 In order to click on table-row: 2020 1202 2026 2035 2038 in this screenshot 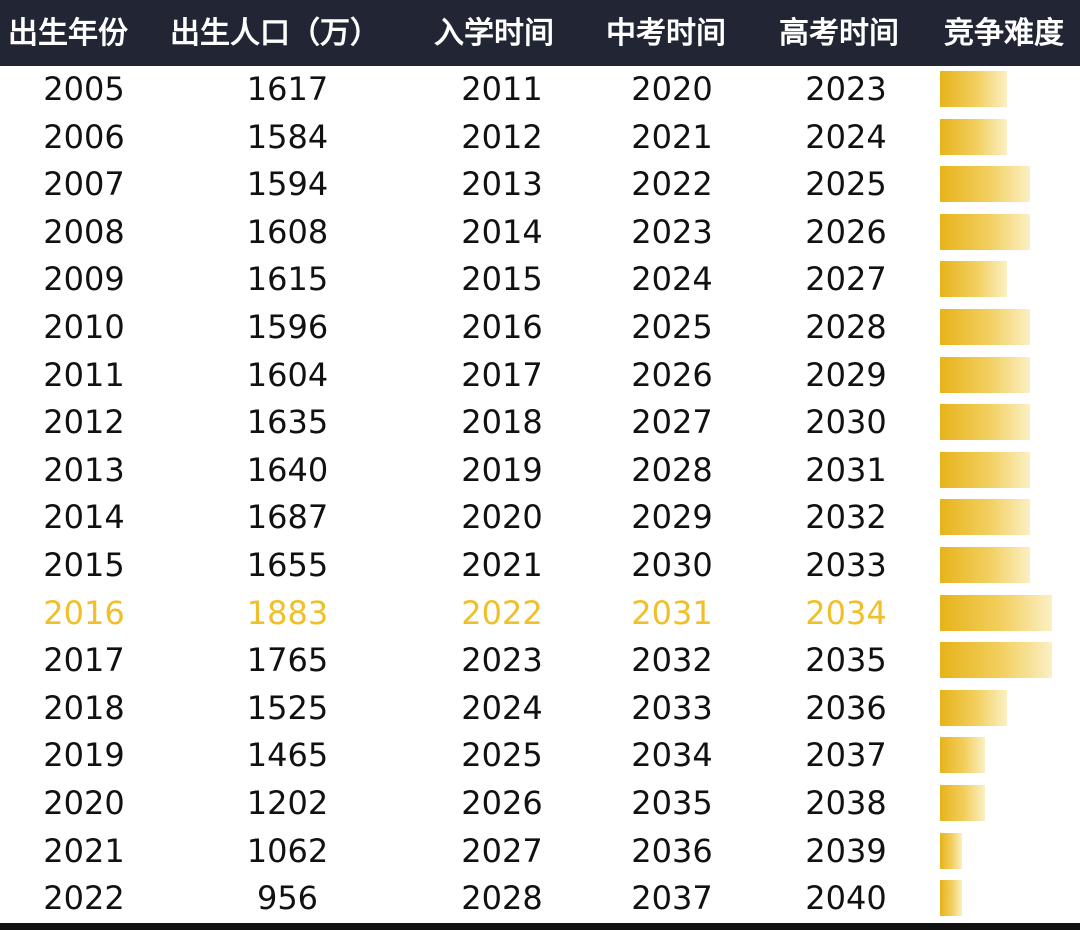, I will do `click(540, 803)`.